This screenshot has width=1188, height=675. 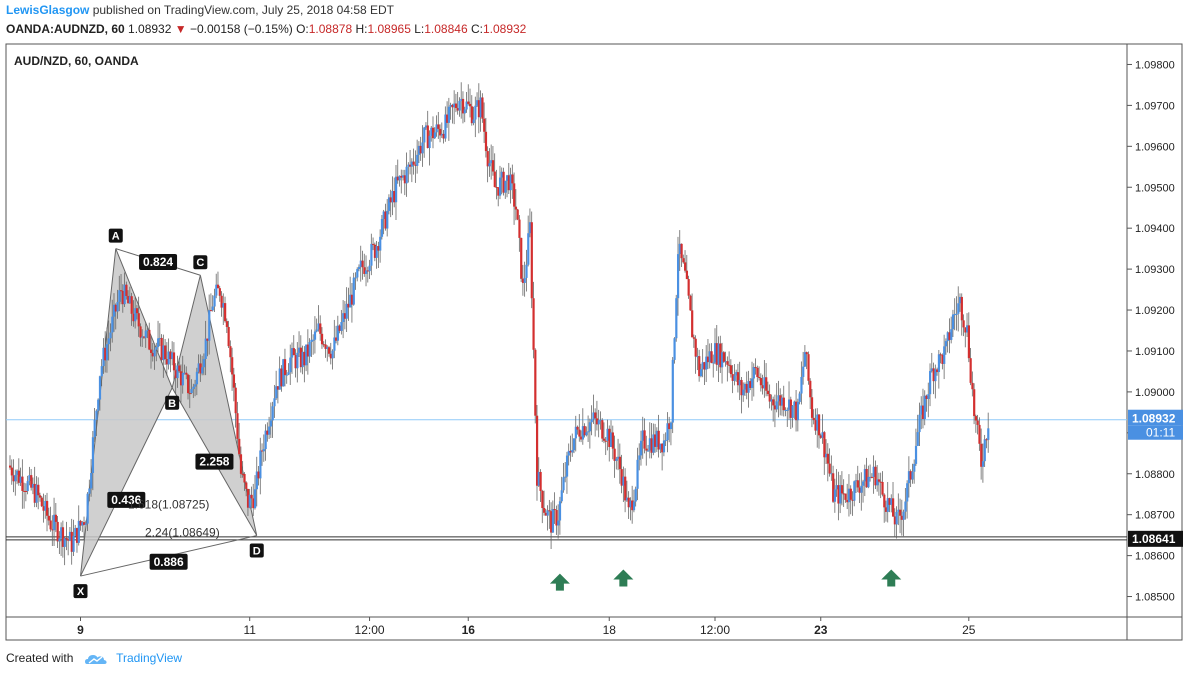 I want to click on point-badge, so click(x=256, y=550).